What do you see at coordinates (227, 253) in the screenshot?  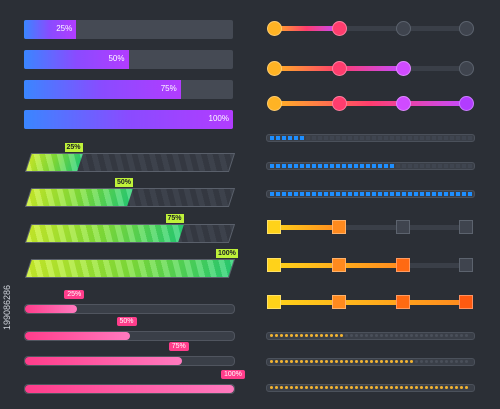 I see `striped-progress-tag: 100%` at bounding box center [227, 253].